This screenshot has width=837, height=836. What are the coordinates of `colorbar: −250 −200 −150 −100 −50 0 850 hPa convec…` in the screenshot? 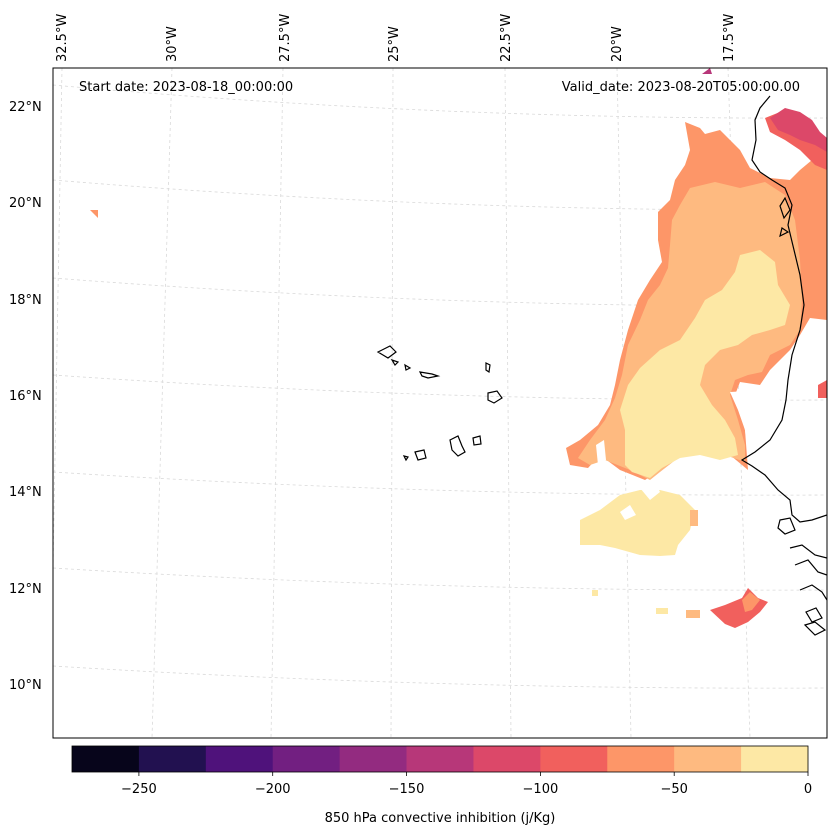 It's located at (441, 785).